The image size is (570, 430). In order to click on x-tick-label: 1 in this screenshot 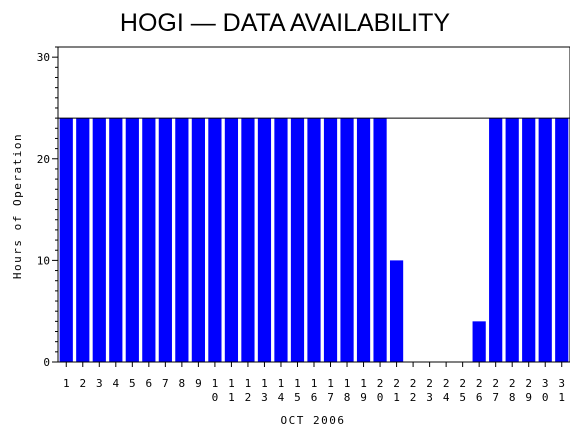, I will do `click(66, 383)`.